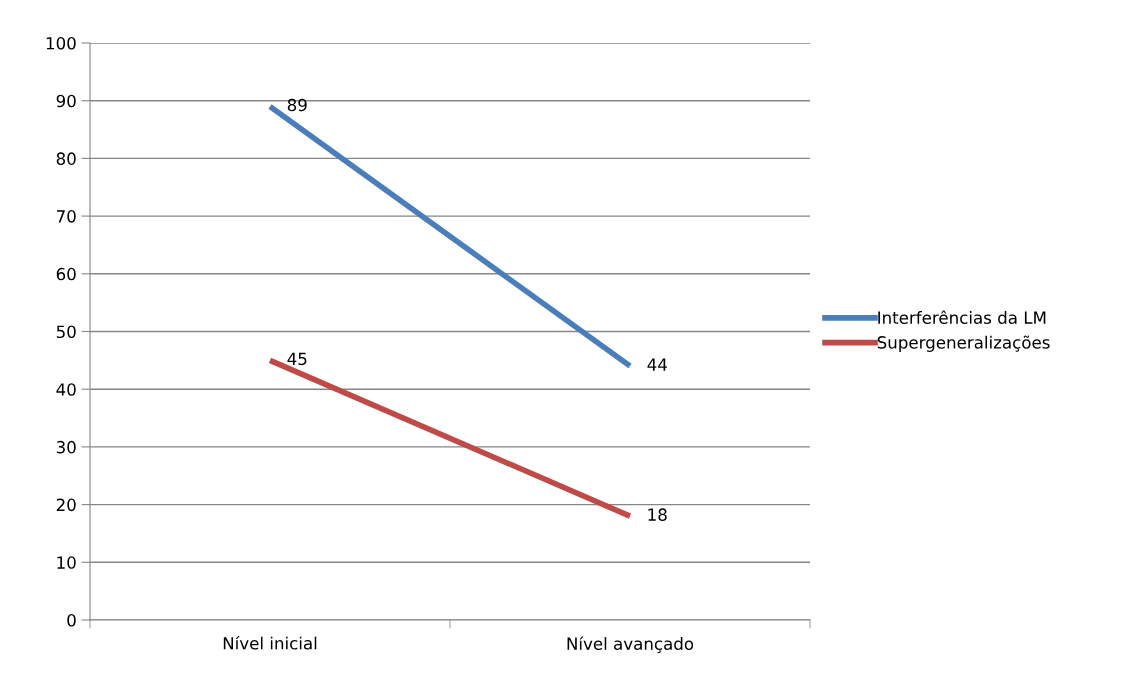 This screenshot has height=677, width=1147. What do you see at coordinates (66, 562) in the screenshot?
I see `y-tick-label: 10` at bounding box center [66, 562].